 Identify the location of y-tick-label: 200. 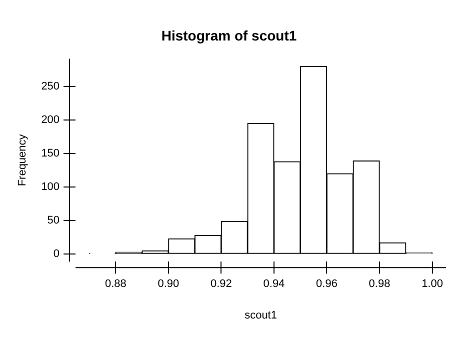
(50, 120).